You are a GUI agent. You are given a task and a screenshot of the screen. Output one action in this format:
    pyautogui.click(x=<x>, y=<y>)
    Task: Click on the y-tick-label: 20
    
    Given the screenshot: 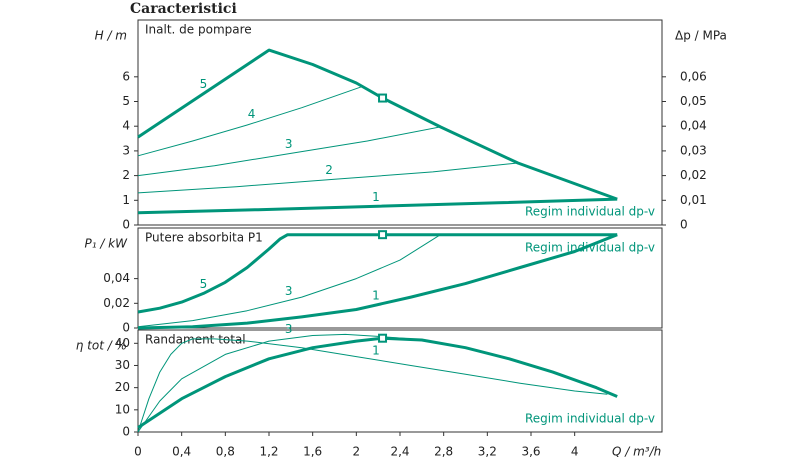 What is the action you would take?
    pyautogui.click(x=122, y=387)
    